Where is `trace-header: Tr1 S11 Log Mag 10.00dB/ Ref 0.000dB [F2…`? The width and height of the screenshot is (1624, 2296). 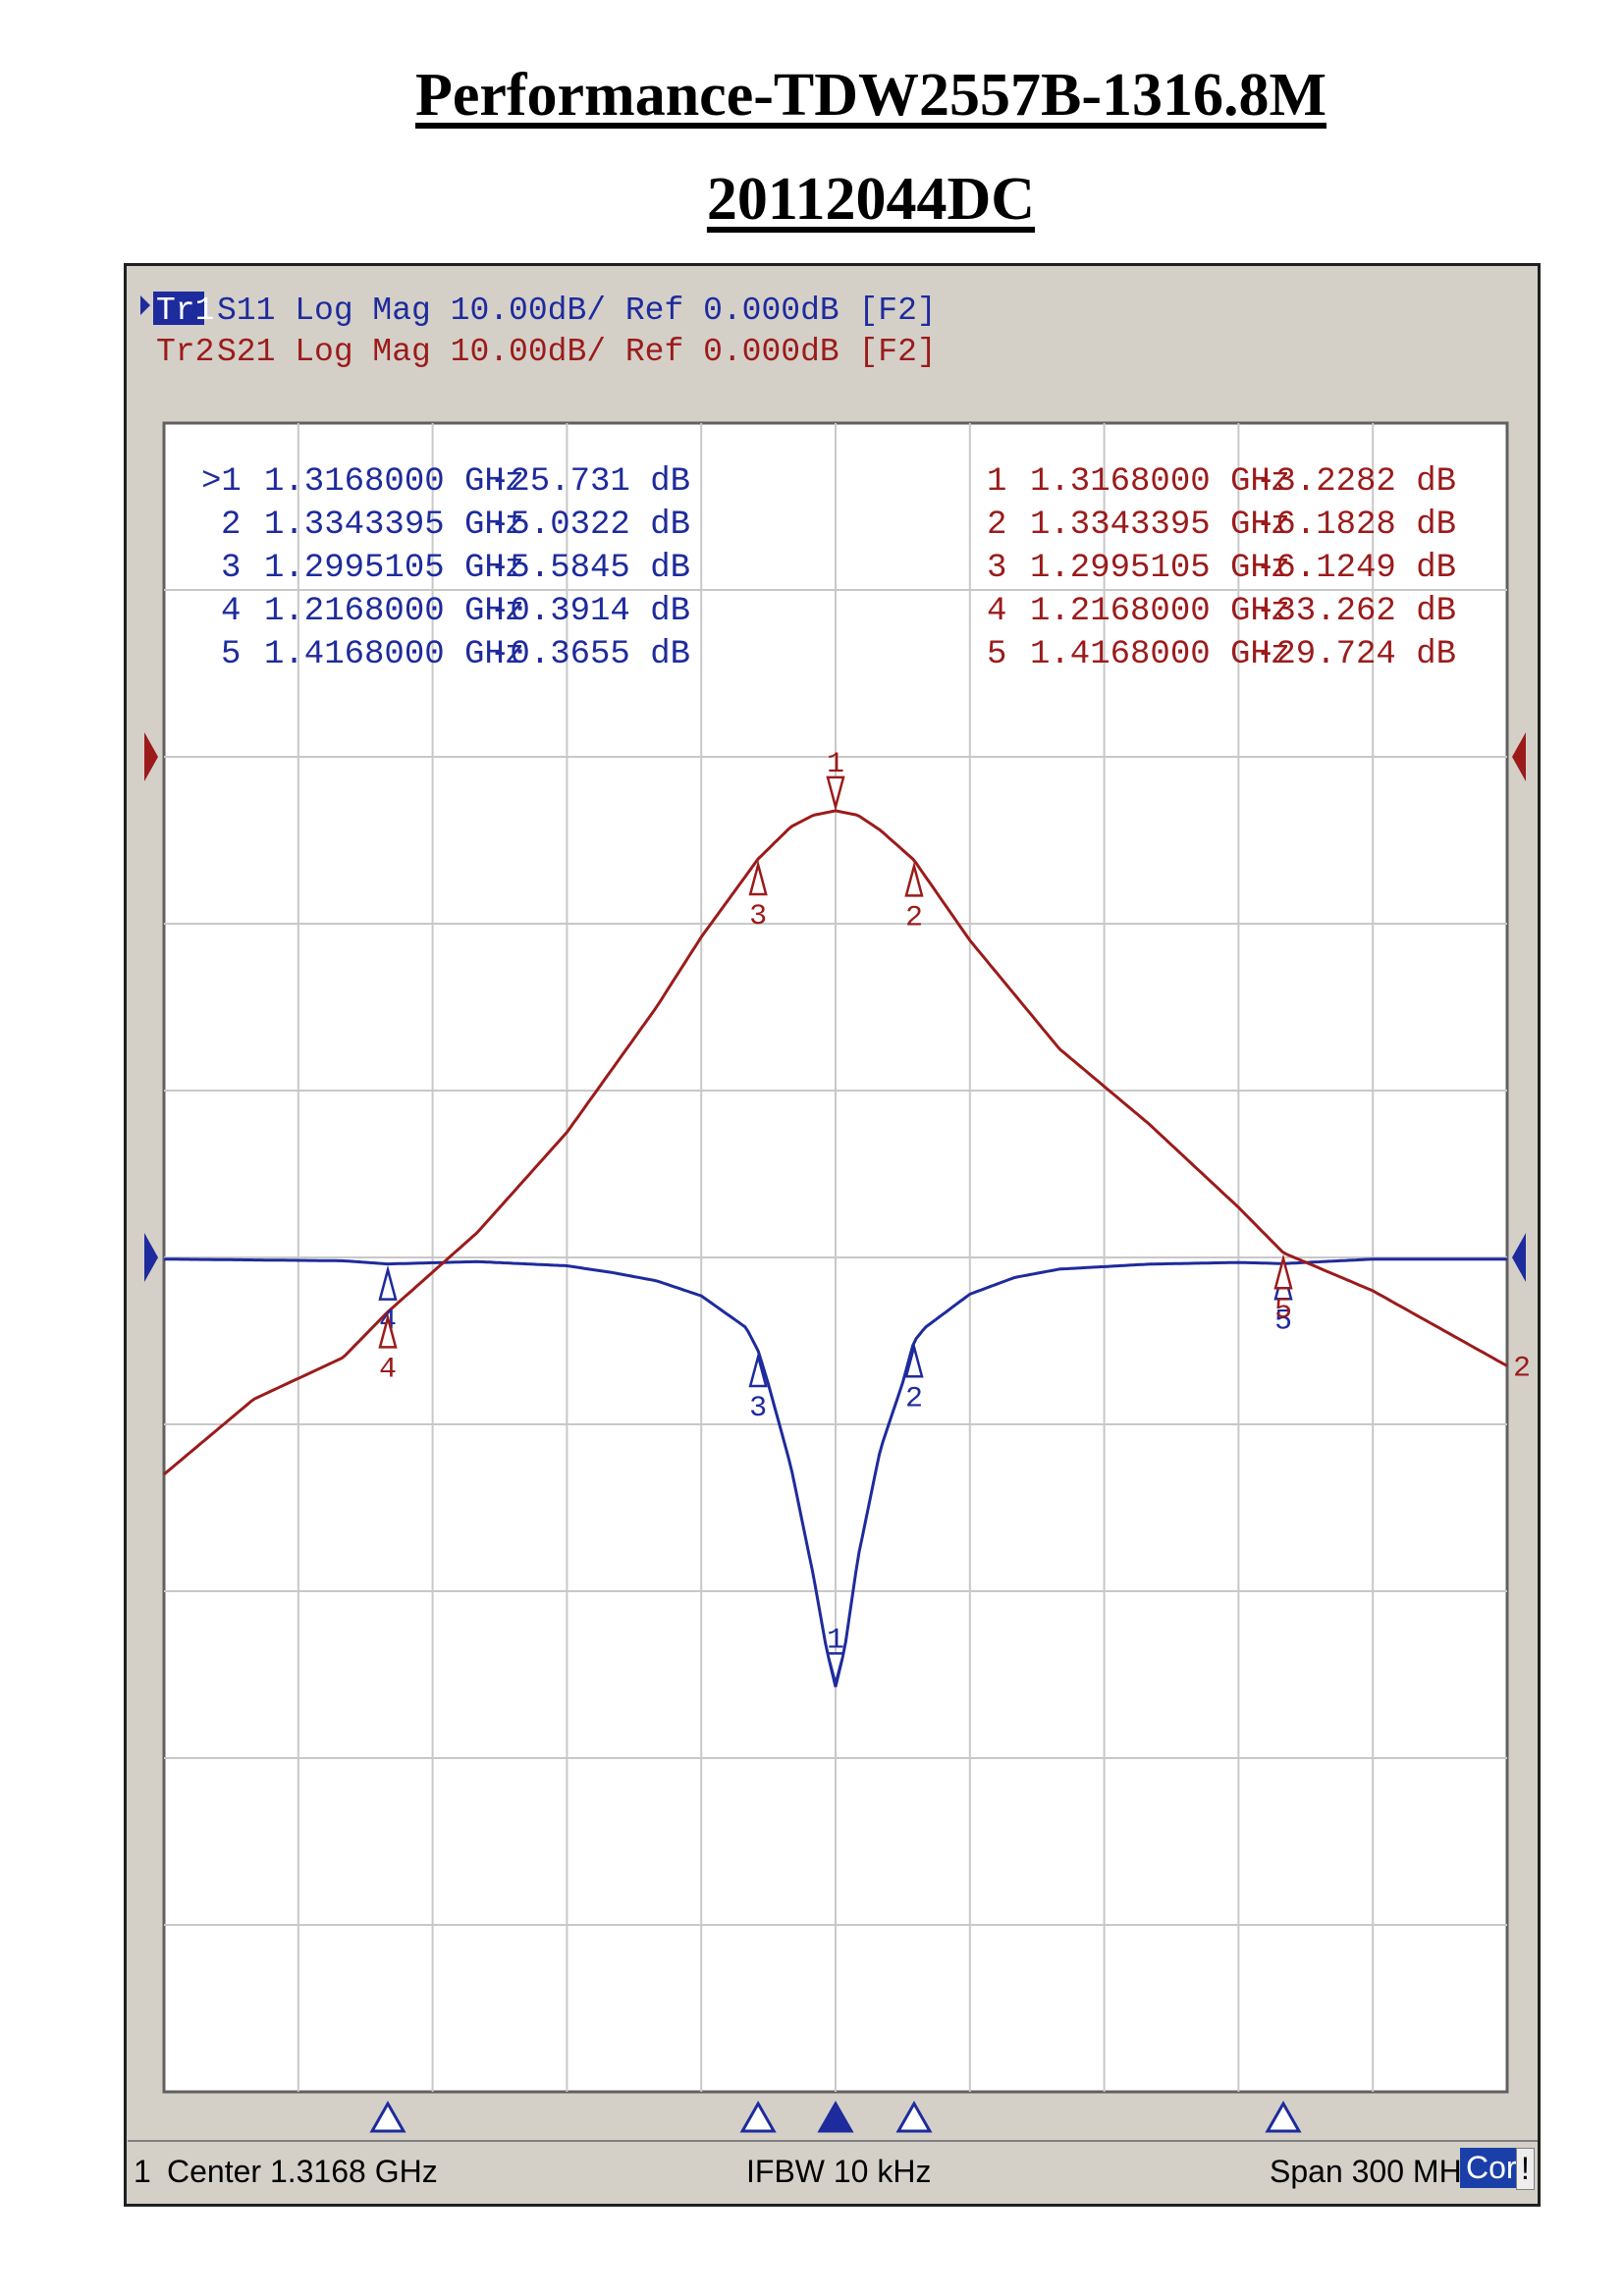
trace-header: Tr1 S11 Log Mag 10.00dB/ Ref 0.000dB [F2… is located at coordinates (538, 331).